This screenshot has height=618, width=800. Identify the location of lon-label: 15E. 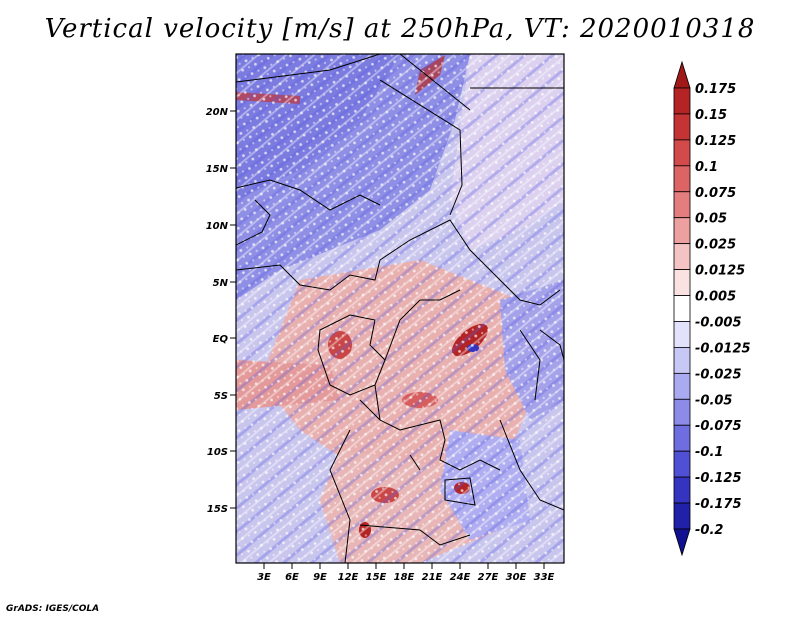
(376, 577).